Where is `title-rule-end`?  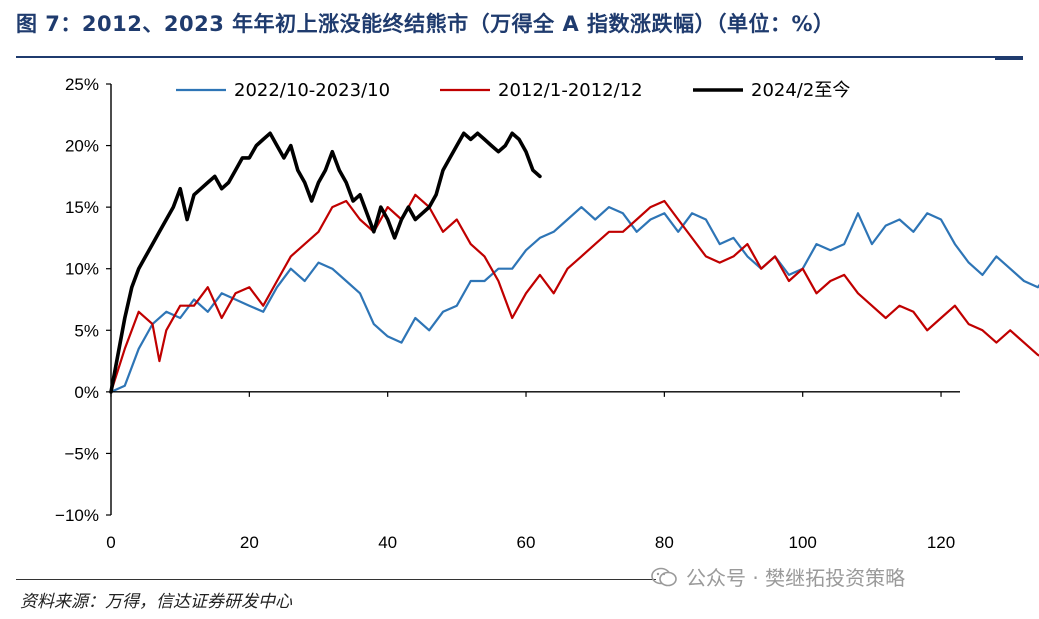 title-rule-end is located at coordinates (1009, 58).